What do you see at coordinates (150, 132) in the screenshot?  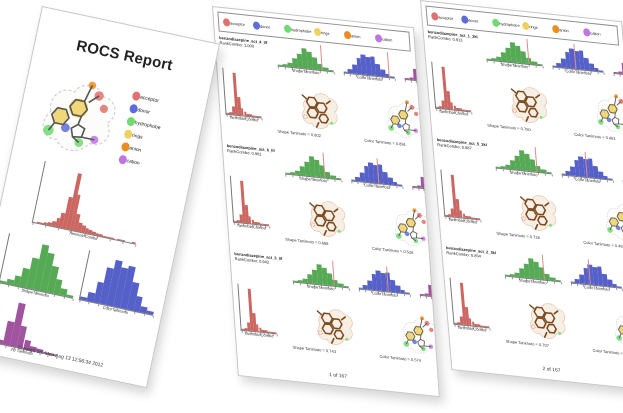 I see `feature-legend: acceptor donor hydrophobe rings anion cation` at bounding box center [150, 132].